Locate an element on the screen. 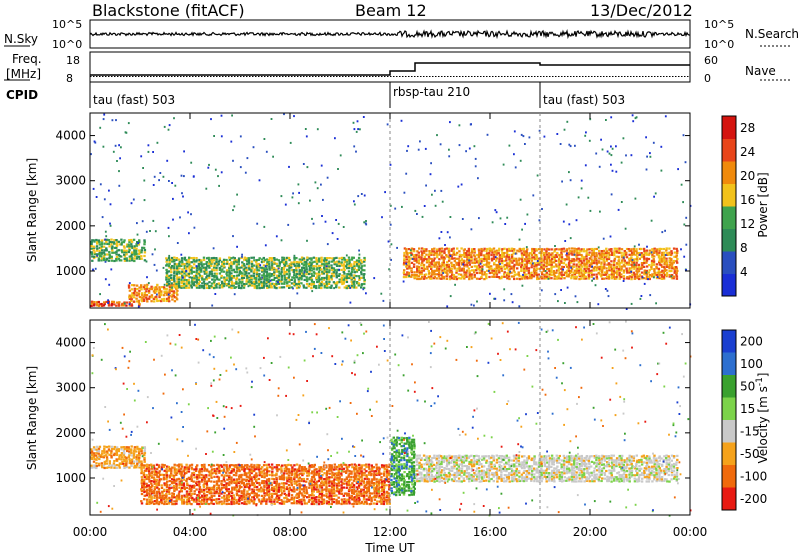 Image resolution: width=800 pixels, height=554 pixels. nsearch-label: N.Search is located at coordinates (772, 34).